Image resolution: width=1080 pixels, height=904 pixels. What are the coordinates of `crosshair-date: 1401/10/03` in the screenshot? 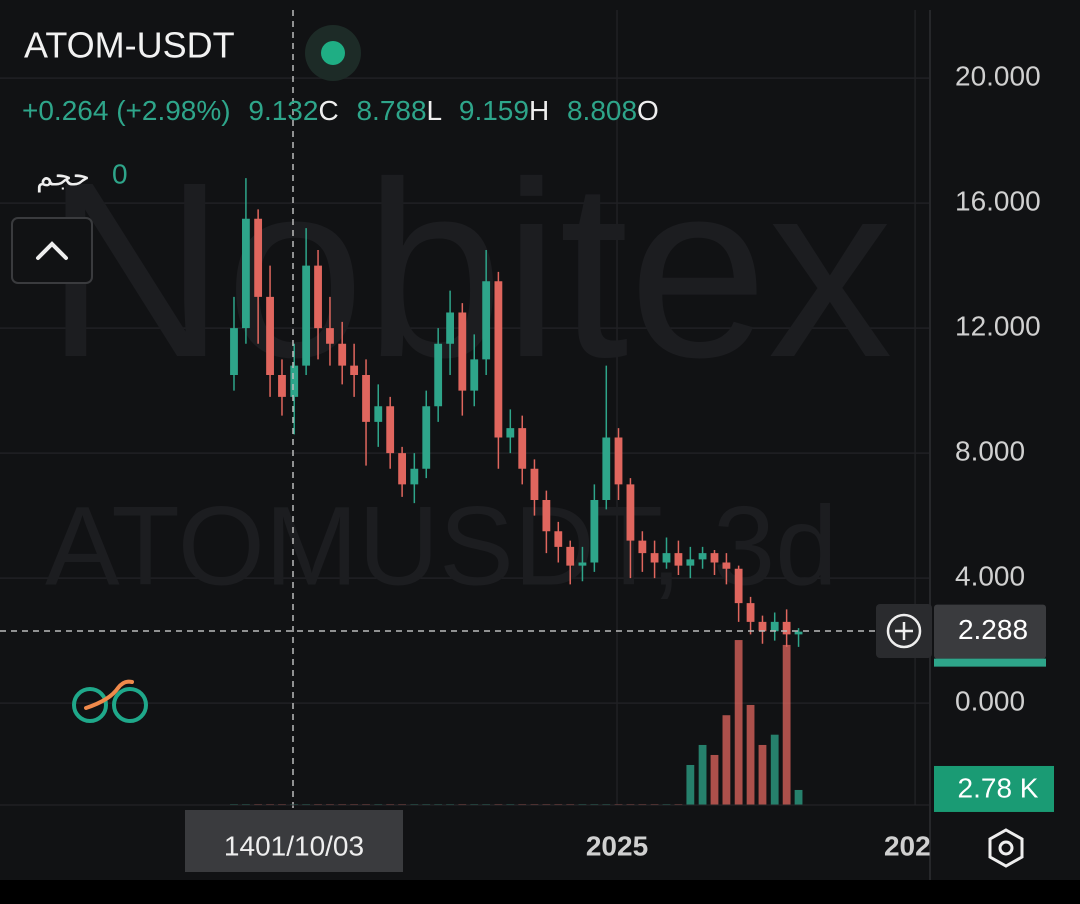 It's located at (294, 845).